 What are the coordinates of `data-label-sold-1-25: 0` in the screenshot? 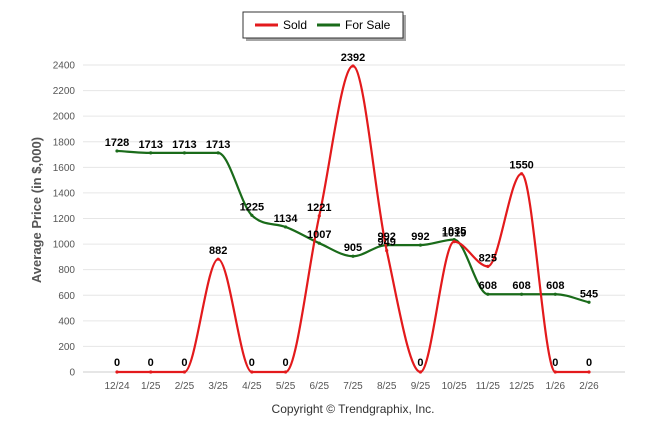 It's located at (151, 363).